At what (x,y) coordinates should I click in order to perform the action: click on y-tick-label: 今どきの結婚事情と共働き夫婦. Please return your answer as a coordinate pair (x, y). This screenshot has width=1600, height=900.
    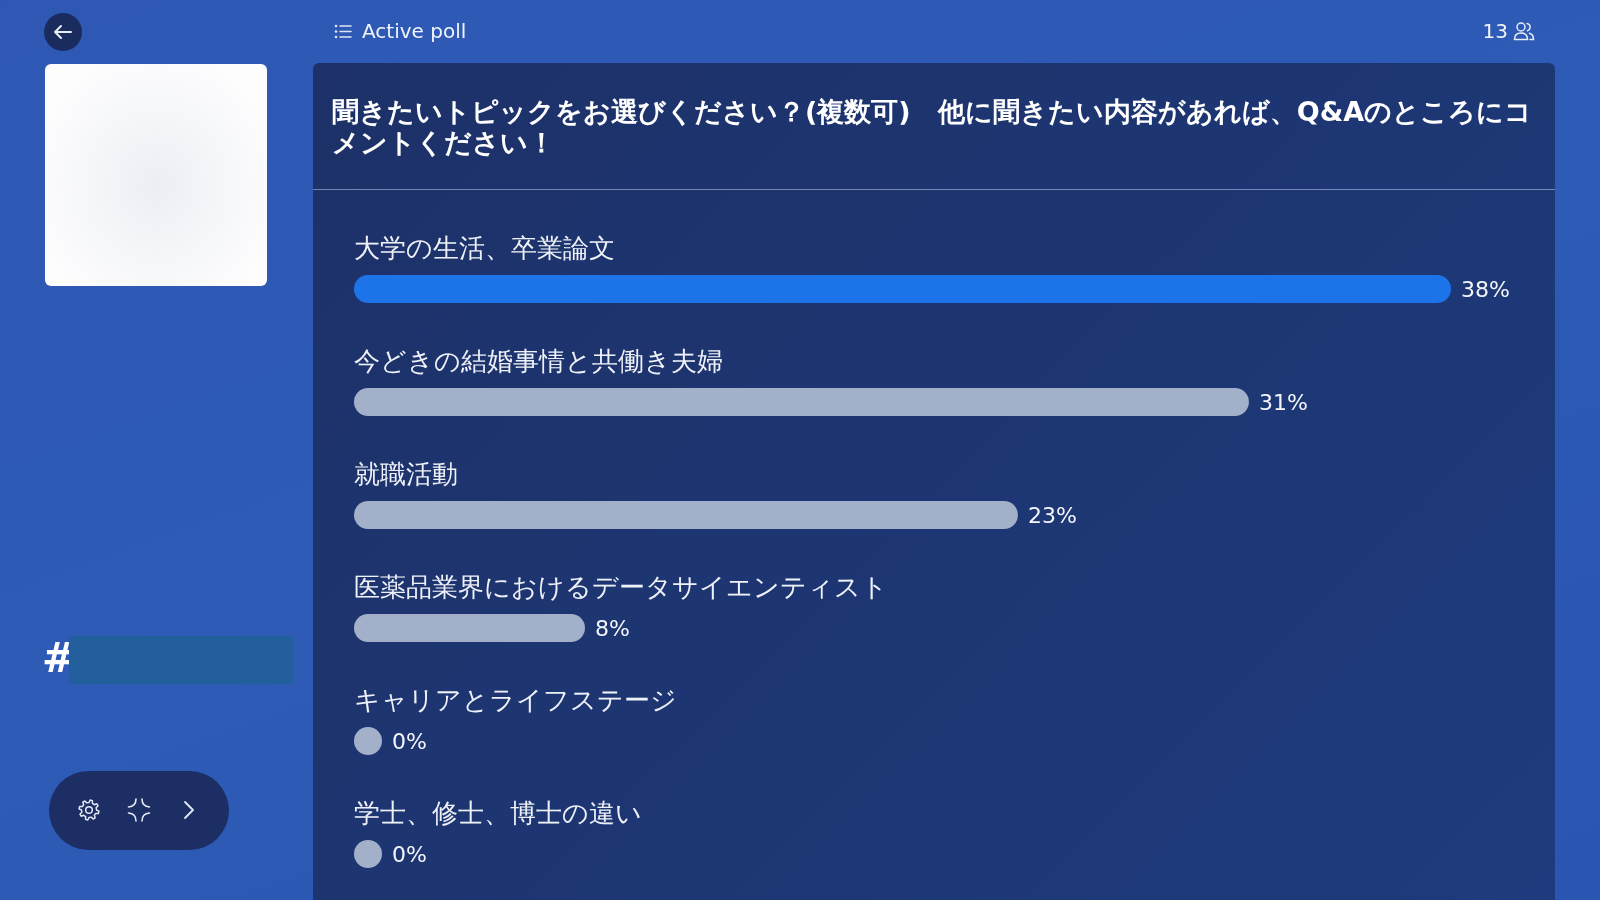
    Looking at the image, I should click on (538, 360).